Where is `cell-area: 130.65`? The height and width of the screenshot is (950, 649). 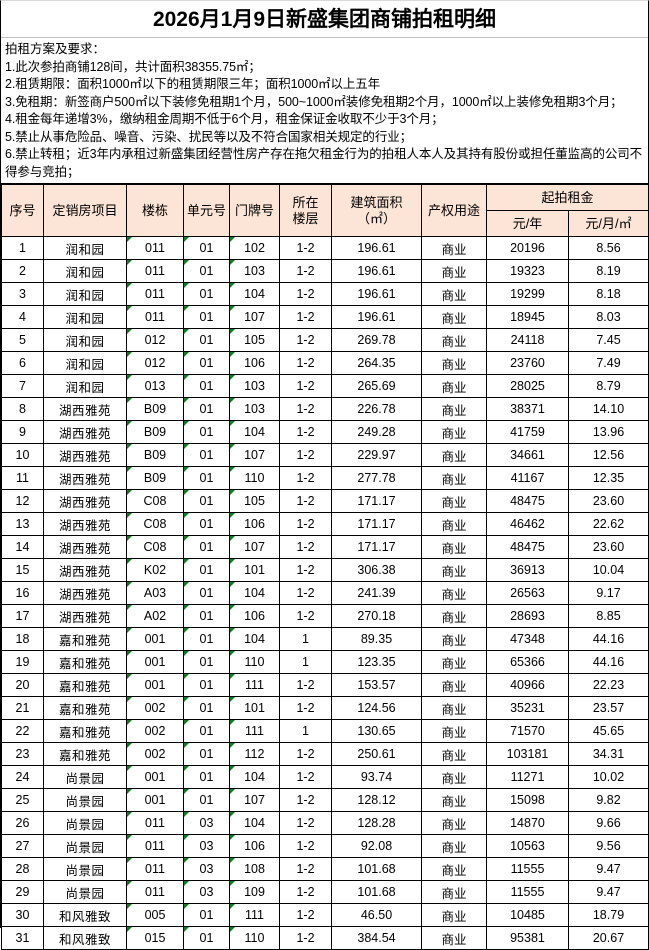
cell-area: 130.65 is located at coordinates (376, 731).